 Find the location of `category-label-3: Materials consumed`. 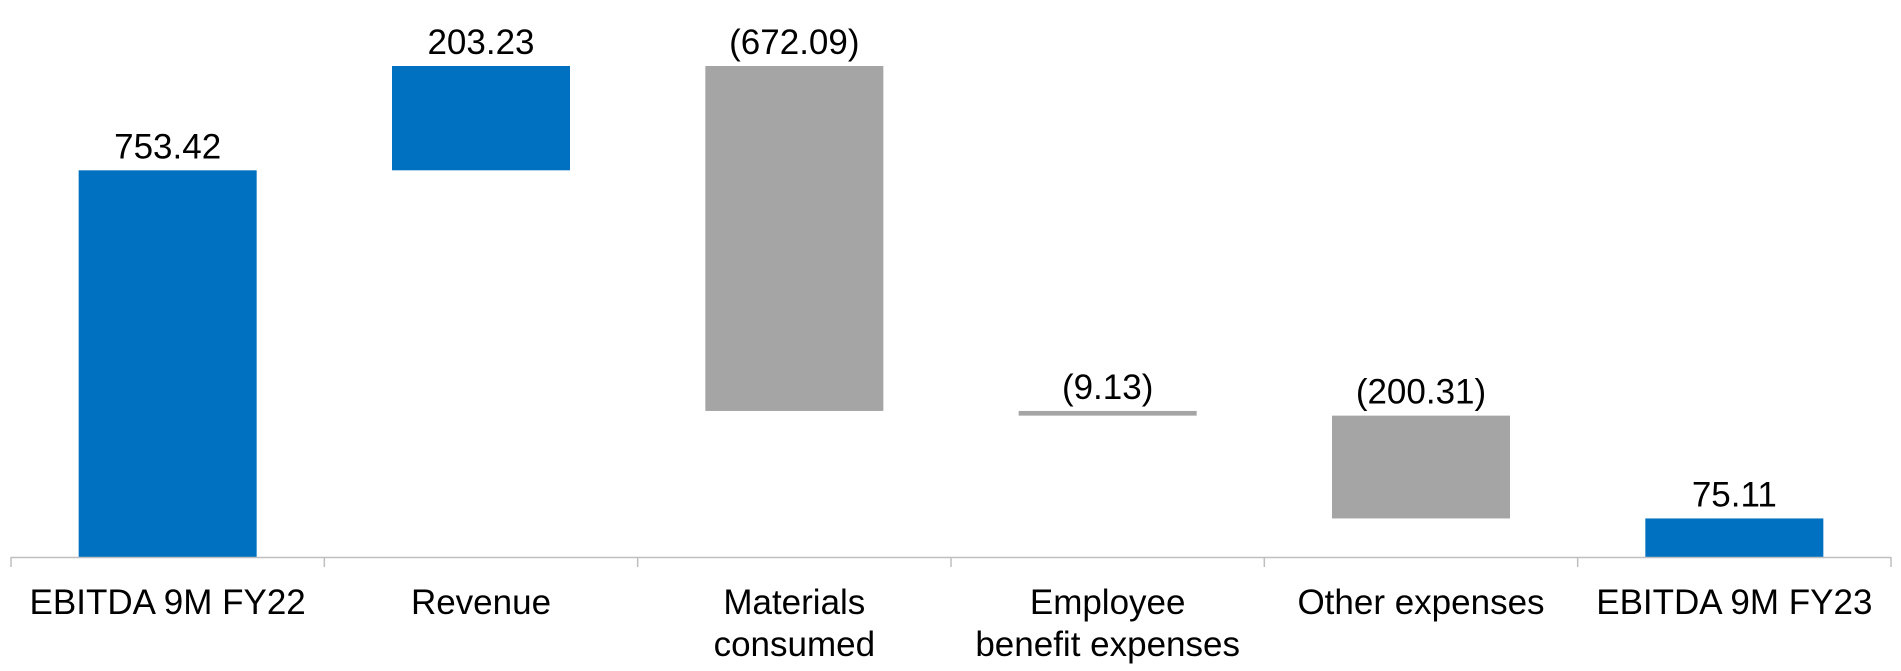

category-label-3: Materials consumed is located at coordinates (794, 623).